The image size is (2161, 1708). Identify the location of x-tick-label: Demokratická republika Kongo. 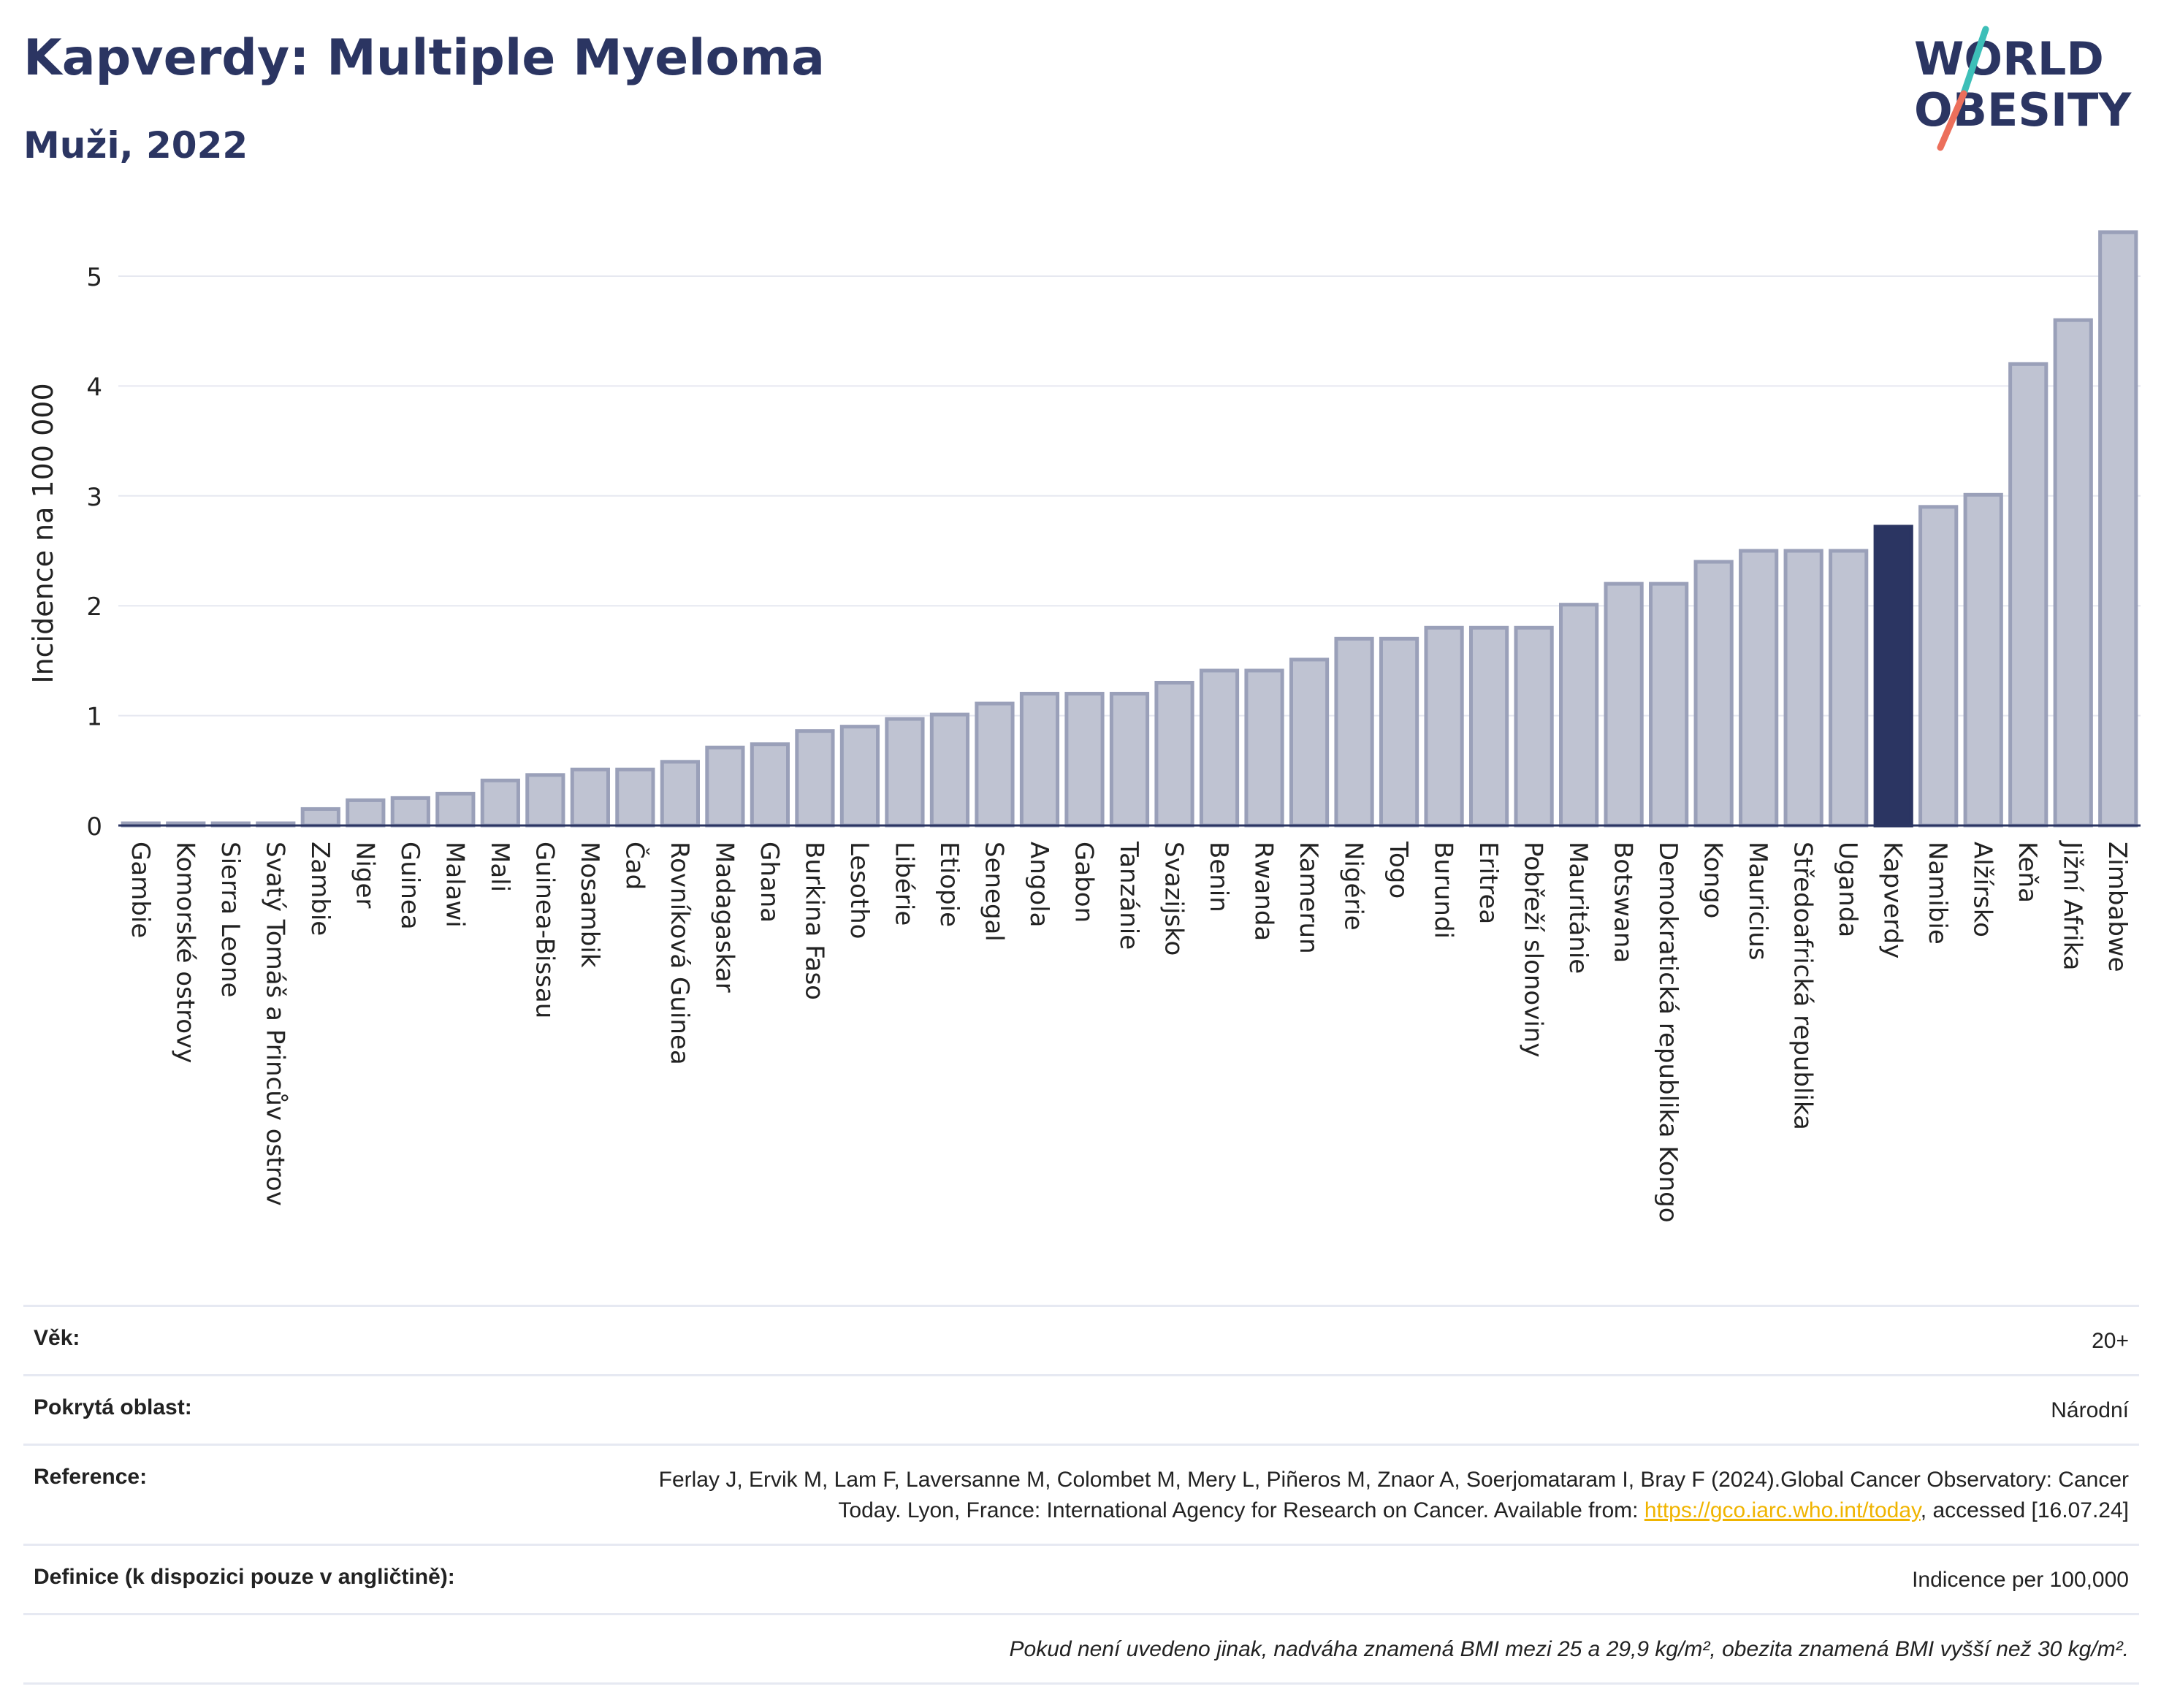
(1667, 1032).